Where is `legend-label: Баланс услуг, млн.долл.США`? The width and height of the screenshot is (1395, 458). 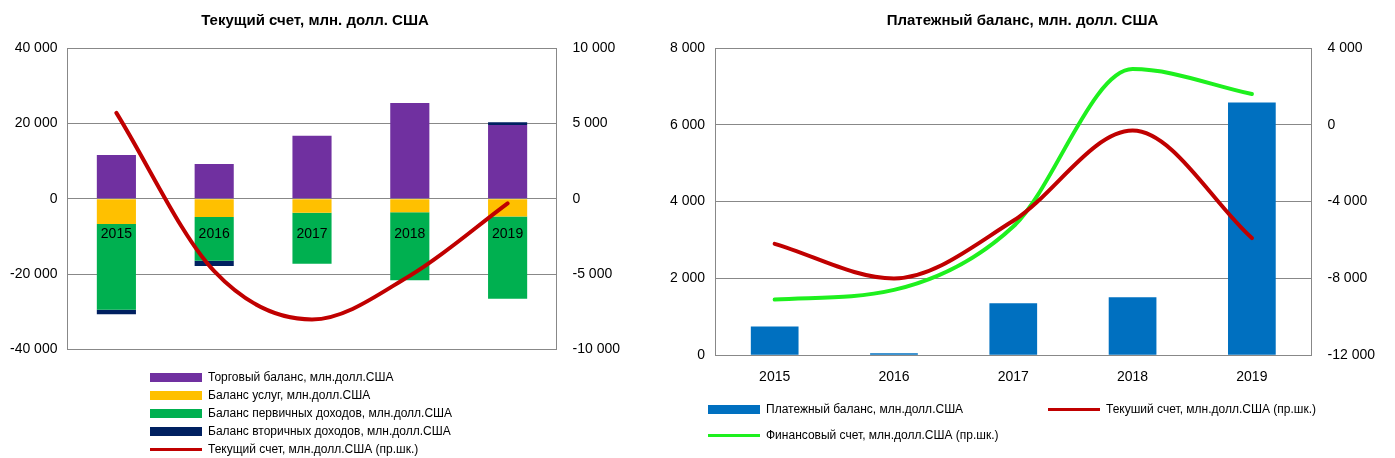
legend-label: Баланс услуг, млн.долл.США is located at coordinates (289, 395).